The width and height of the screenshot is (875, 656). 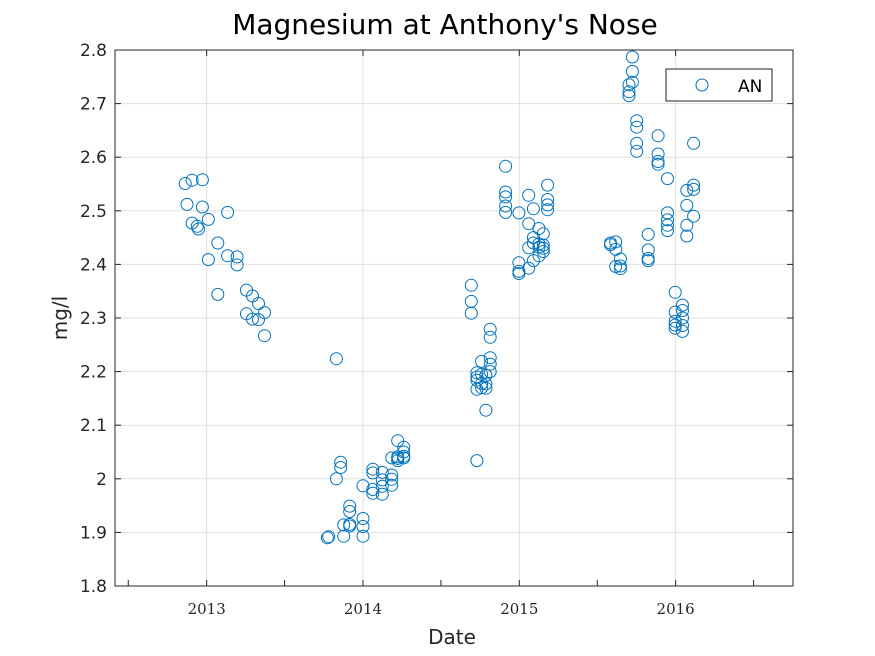 I want to click on y-tick-label: 2.6, so click(x=93, y=158).